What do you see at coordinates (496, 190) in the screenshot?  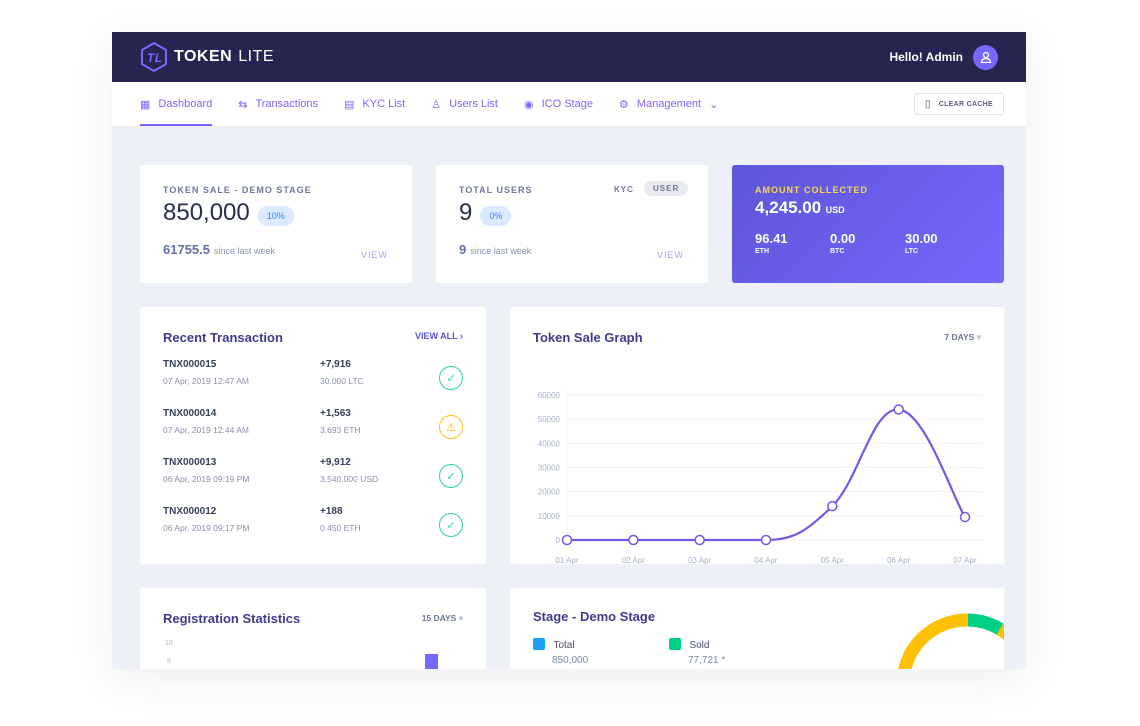 I see `users-label: TOTAL USERS` at bounding box center [496, 190].